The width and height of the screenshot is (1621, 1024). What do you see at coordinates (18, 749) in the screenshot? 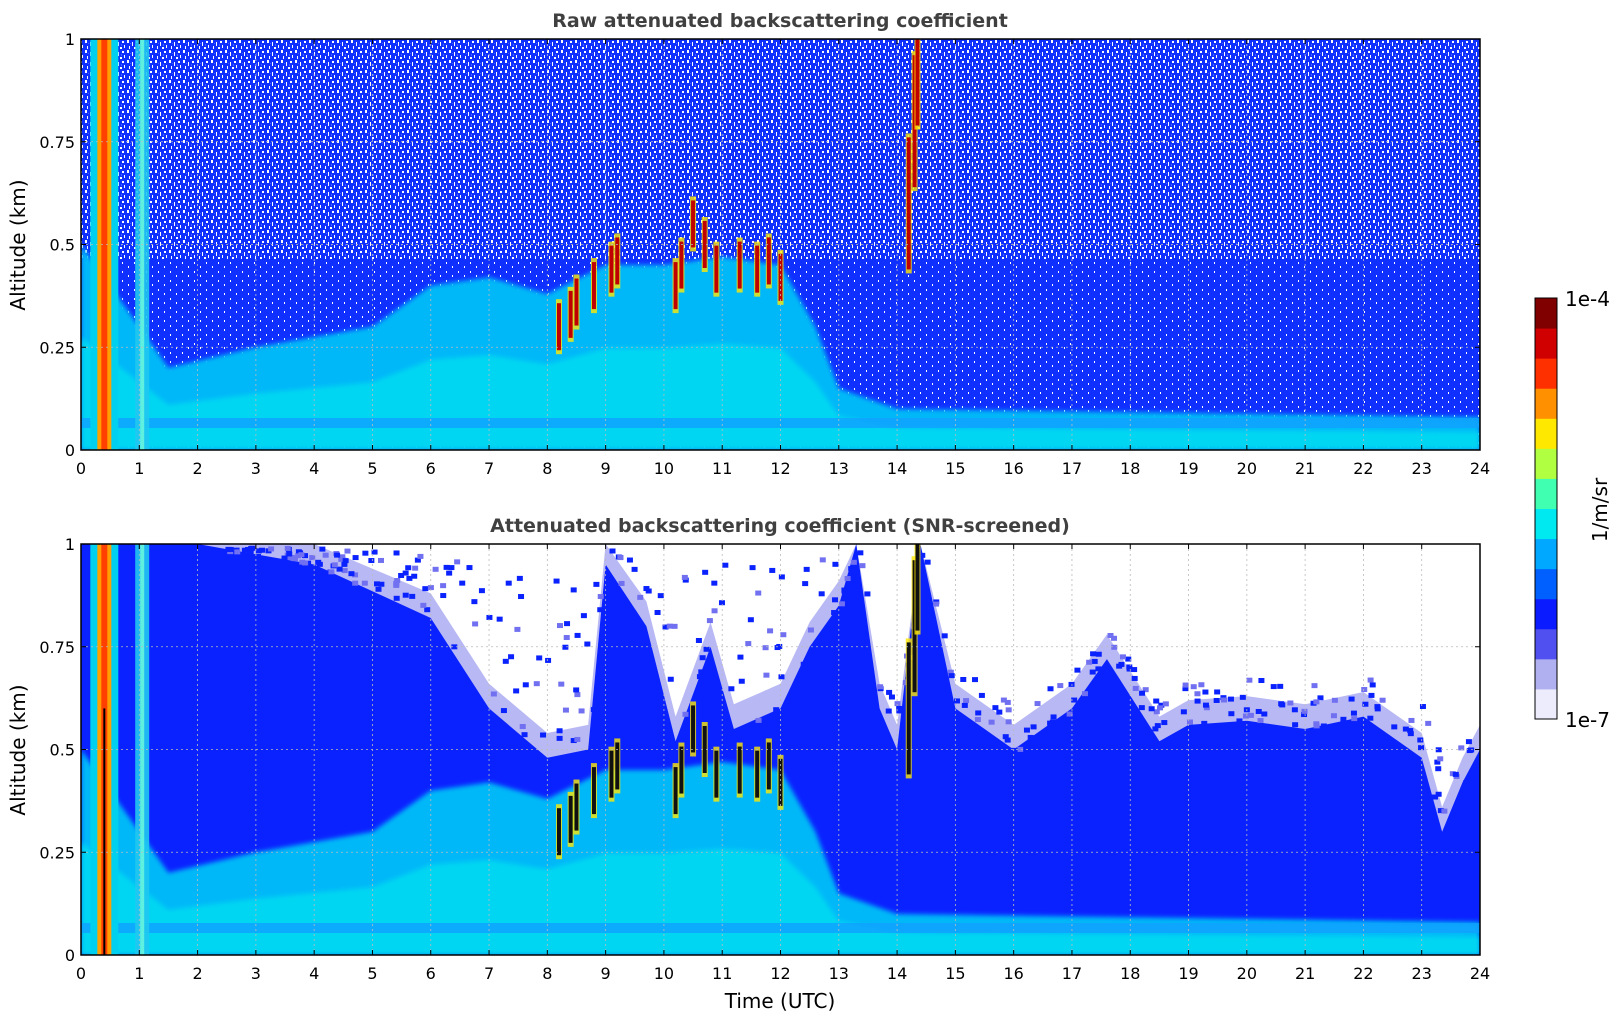
I see `panel-screened-ylabel: Altitude (km)` at bounding box center [18, 749].